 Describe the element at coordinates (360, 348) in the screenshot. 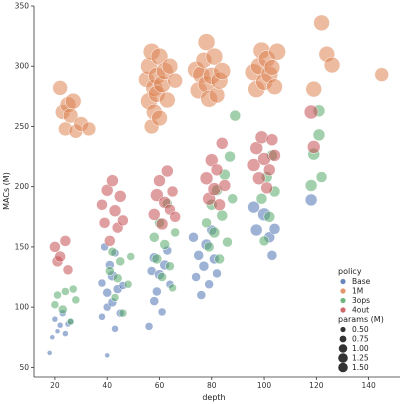

I see `legend-size-label: 1.00` at that location.